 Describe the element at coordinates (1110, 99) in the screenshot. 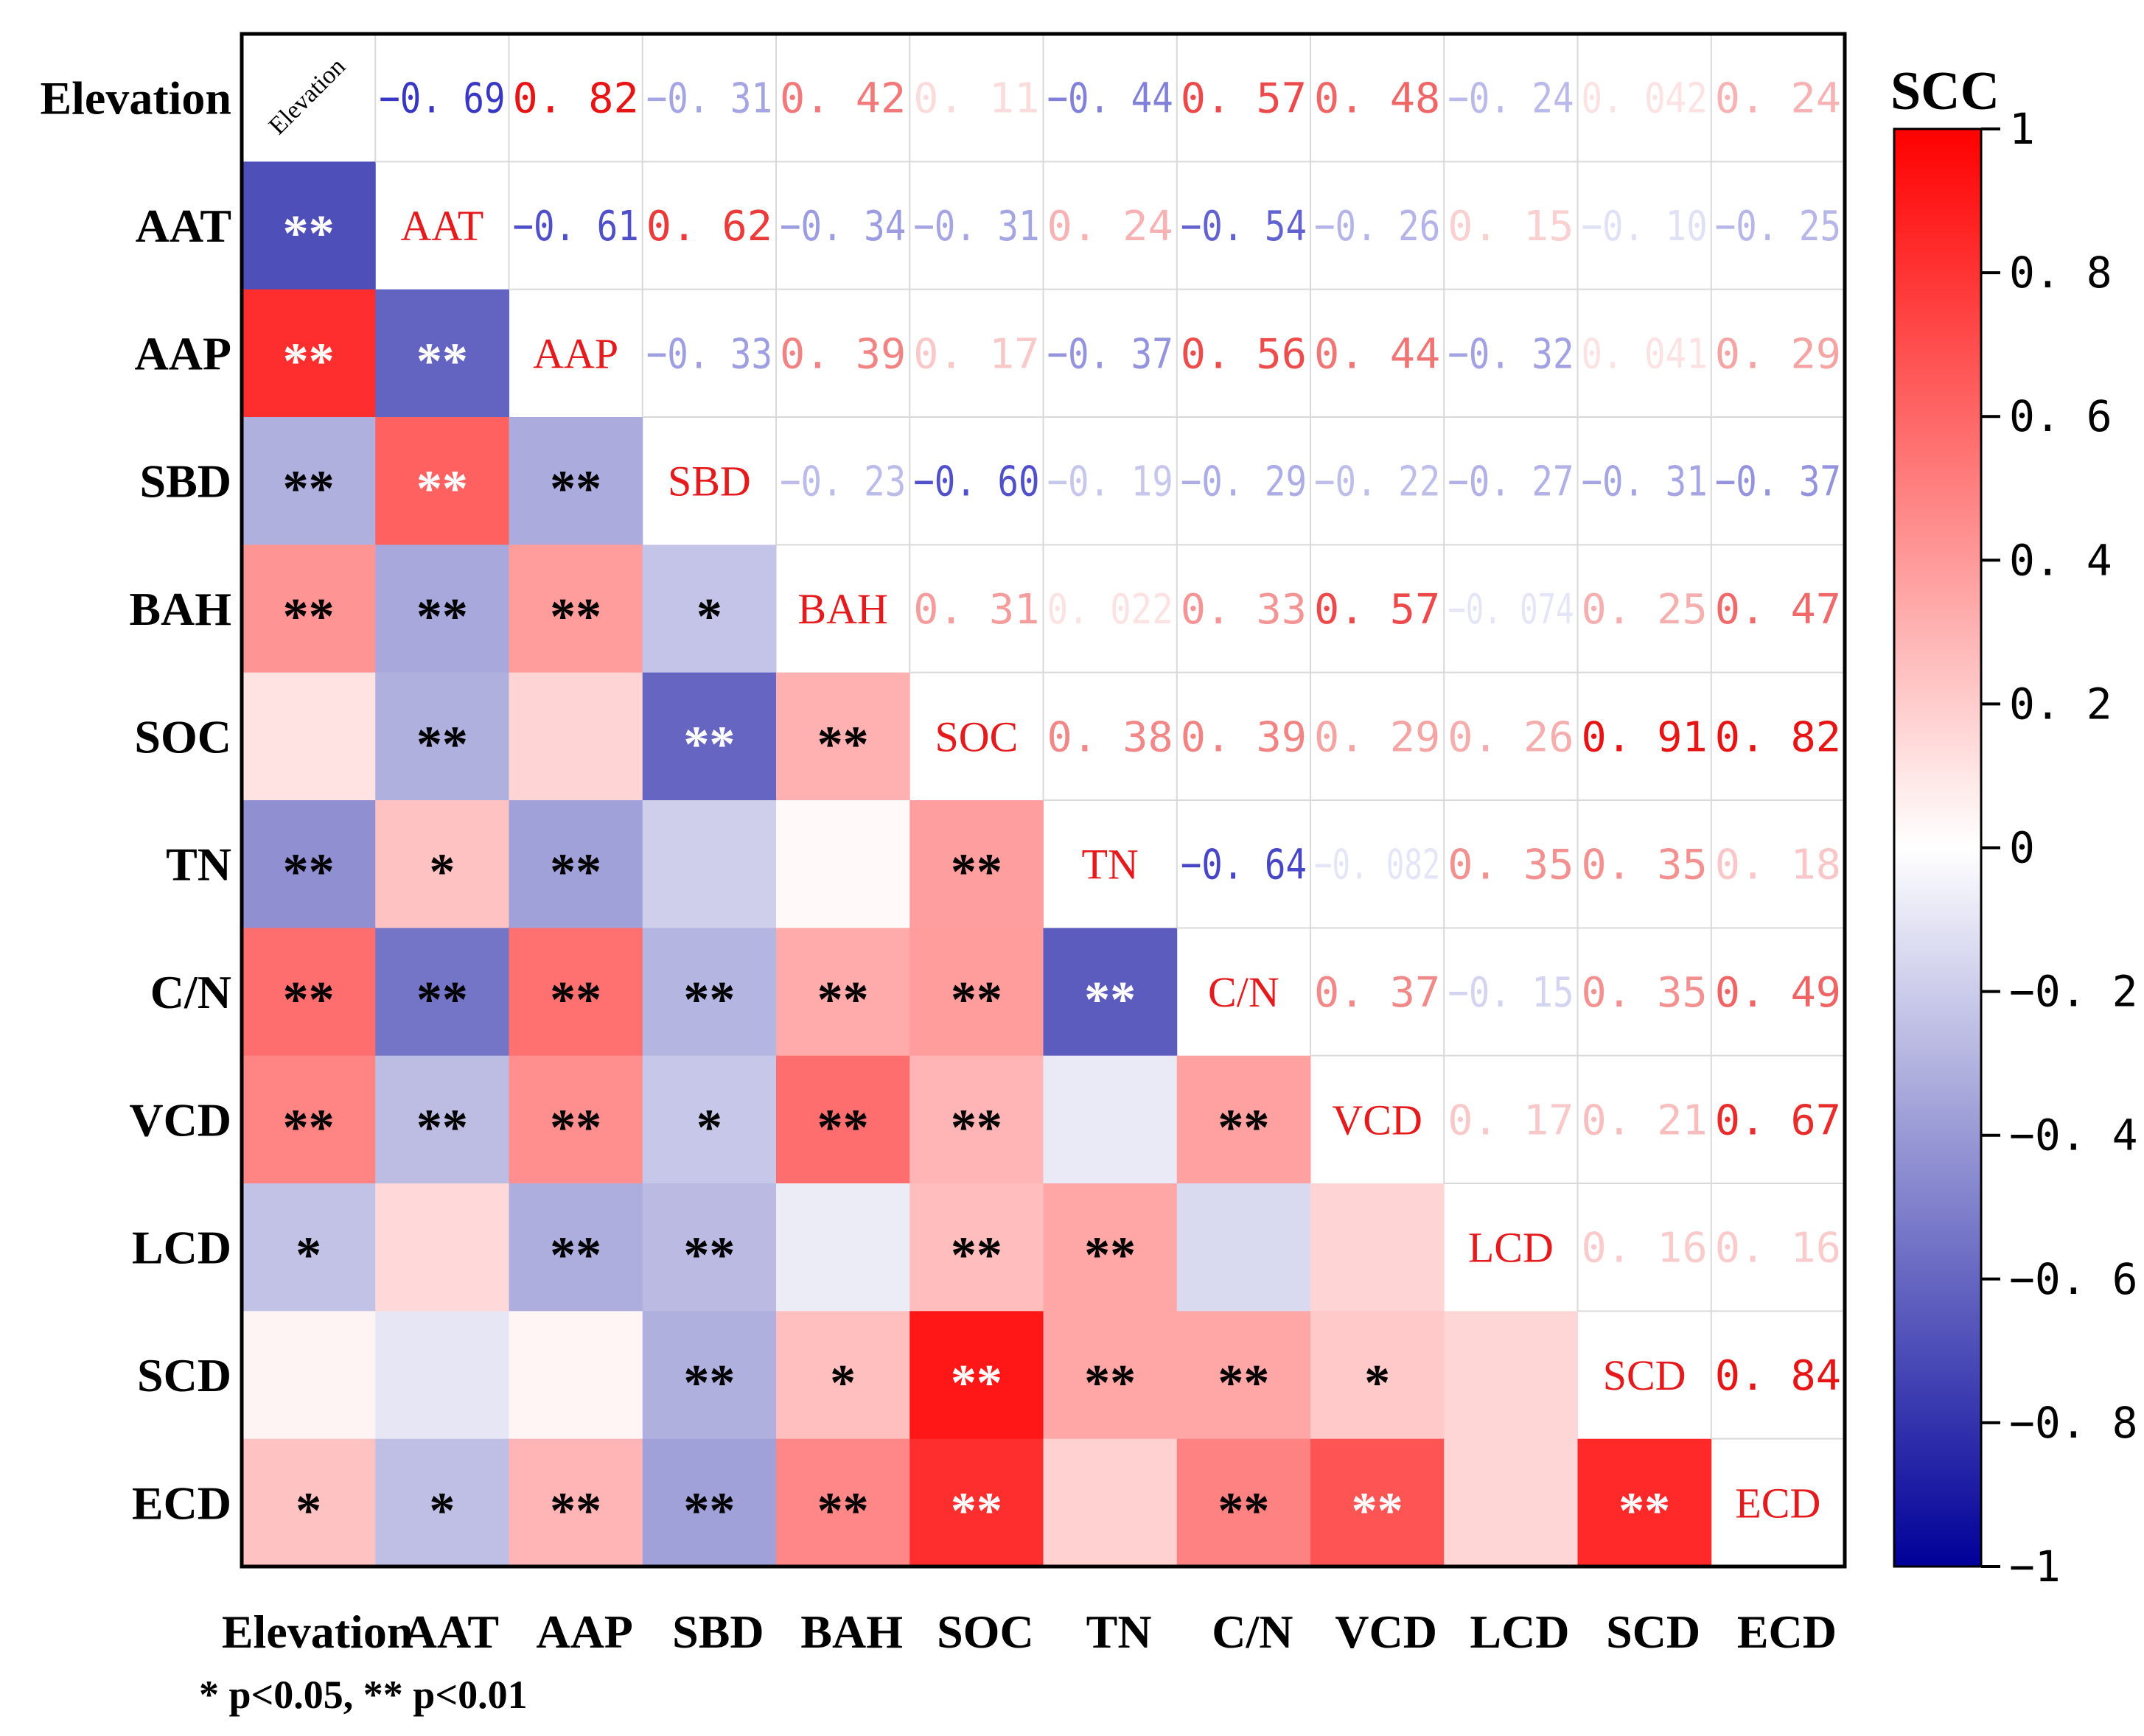

I see `correlation-value: −0. 44` at that location.